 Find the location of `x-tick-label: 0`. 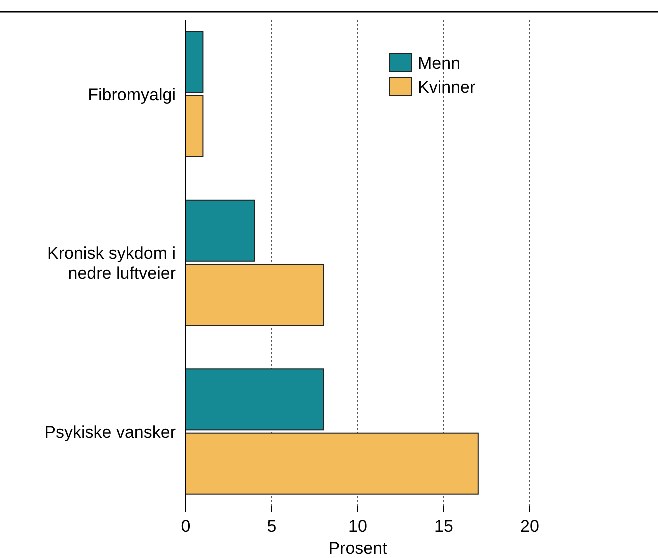

x-tick-label: 0 is located at coordinates (186, 526).